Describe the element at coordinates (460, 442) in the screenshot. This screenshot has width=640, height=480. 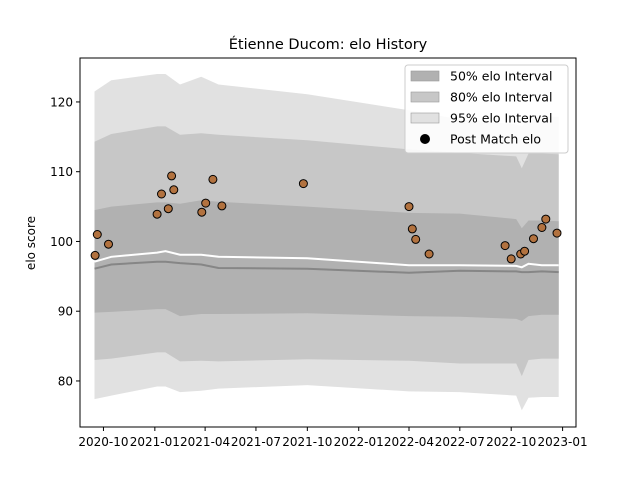
I see `x-tick-label: 2022-07` at that location.